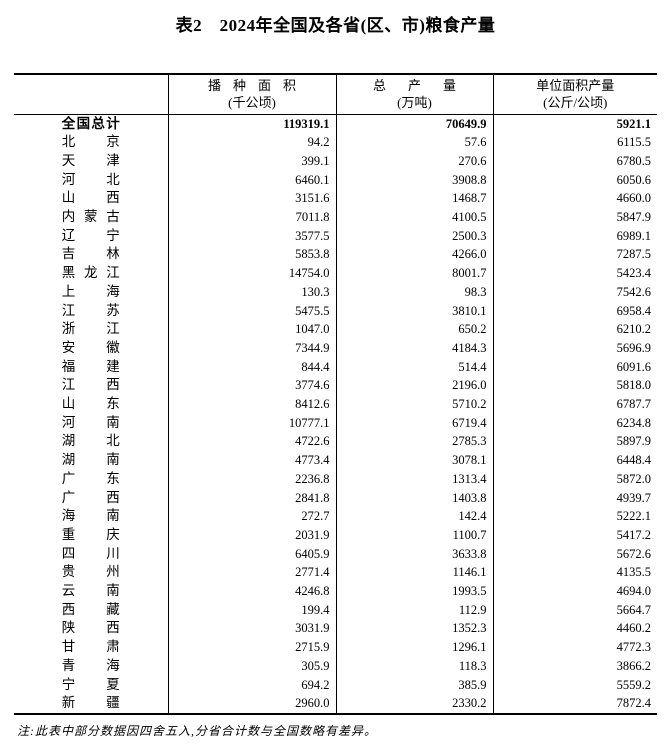  Describe the element at coordinates (90, 572) in the screenshot. I see `region-name: 贵州` at that location.